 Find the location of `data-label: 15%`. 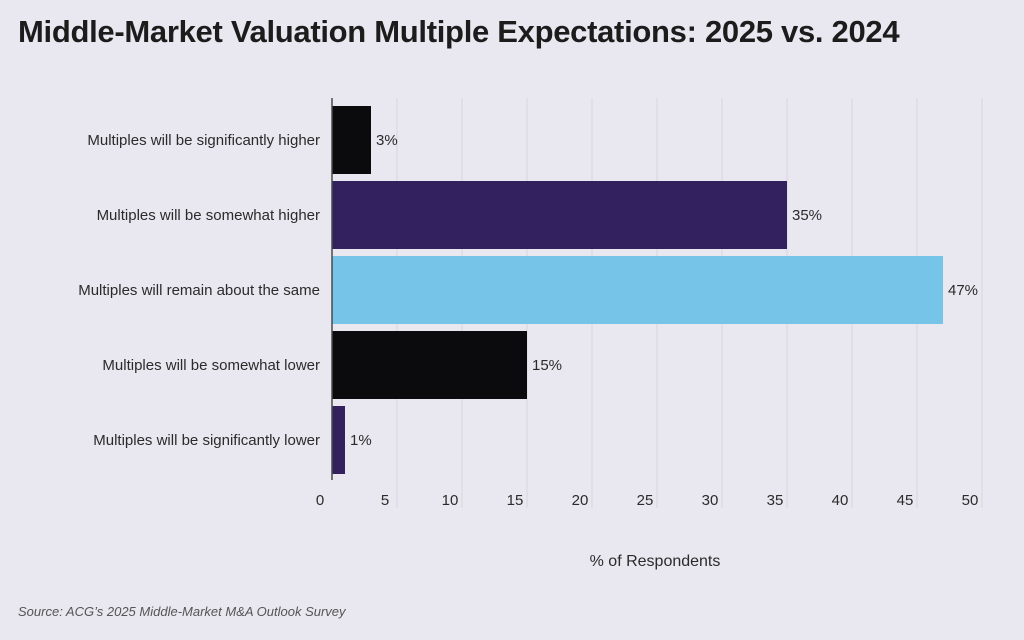

data-label: 15% is located at coordinates (547, 365).